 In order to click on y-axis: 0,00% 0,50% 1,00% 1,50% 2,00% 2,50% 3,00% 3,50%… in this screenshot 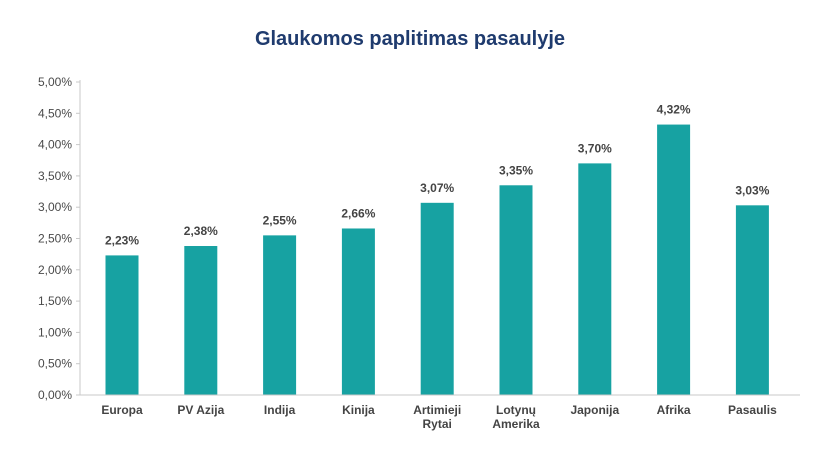, I will do `click(59, 238)`.